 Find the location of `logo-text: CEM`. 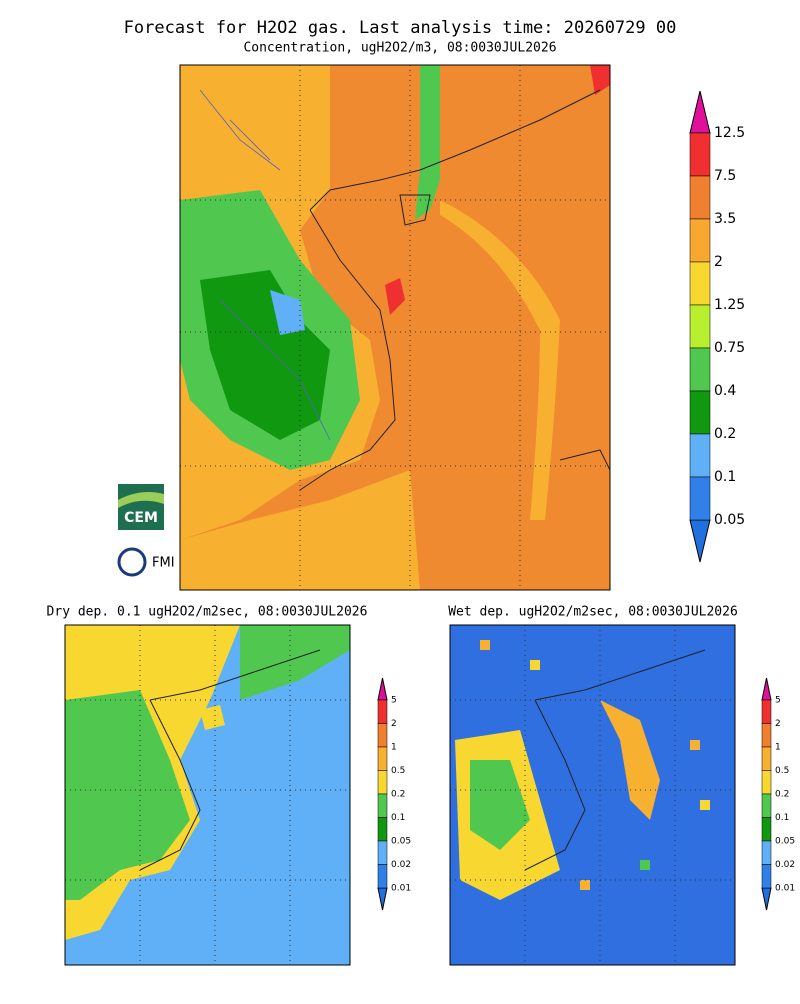

logo-text: CEM is located at coordinates (141, 518).